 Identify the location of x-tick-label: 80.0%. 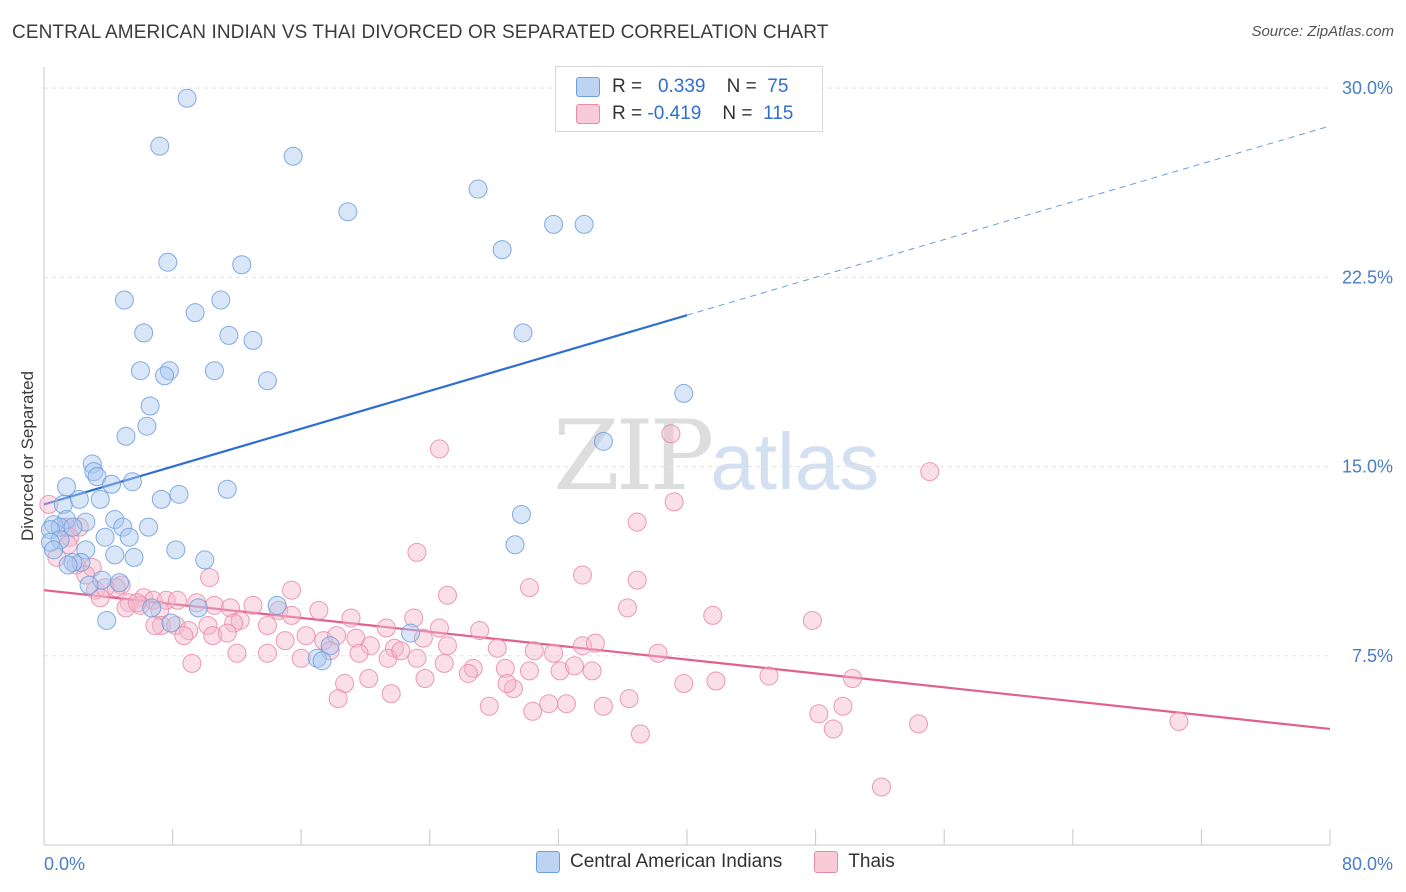
(1367, 864).